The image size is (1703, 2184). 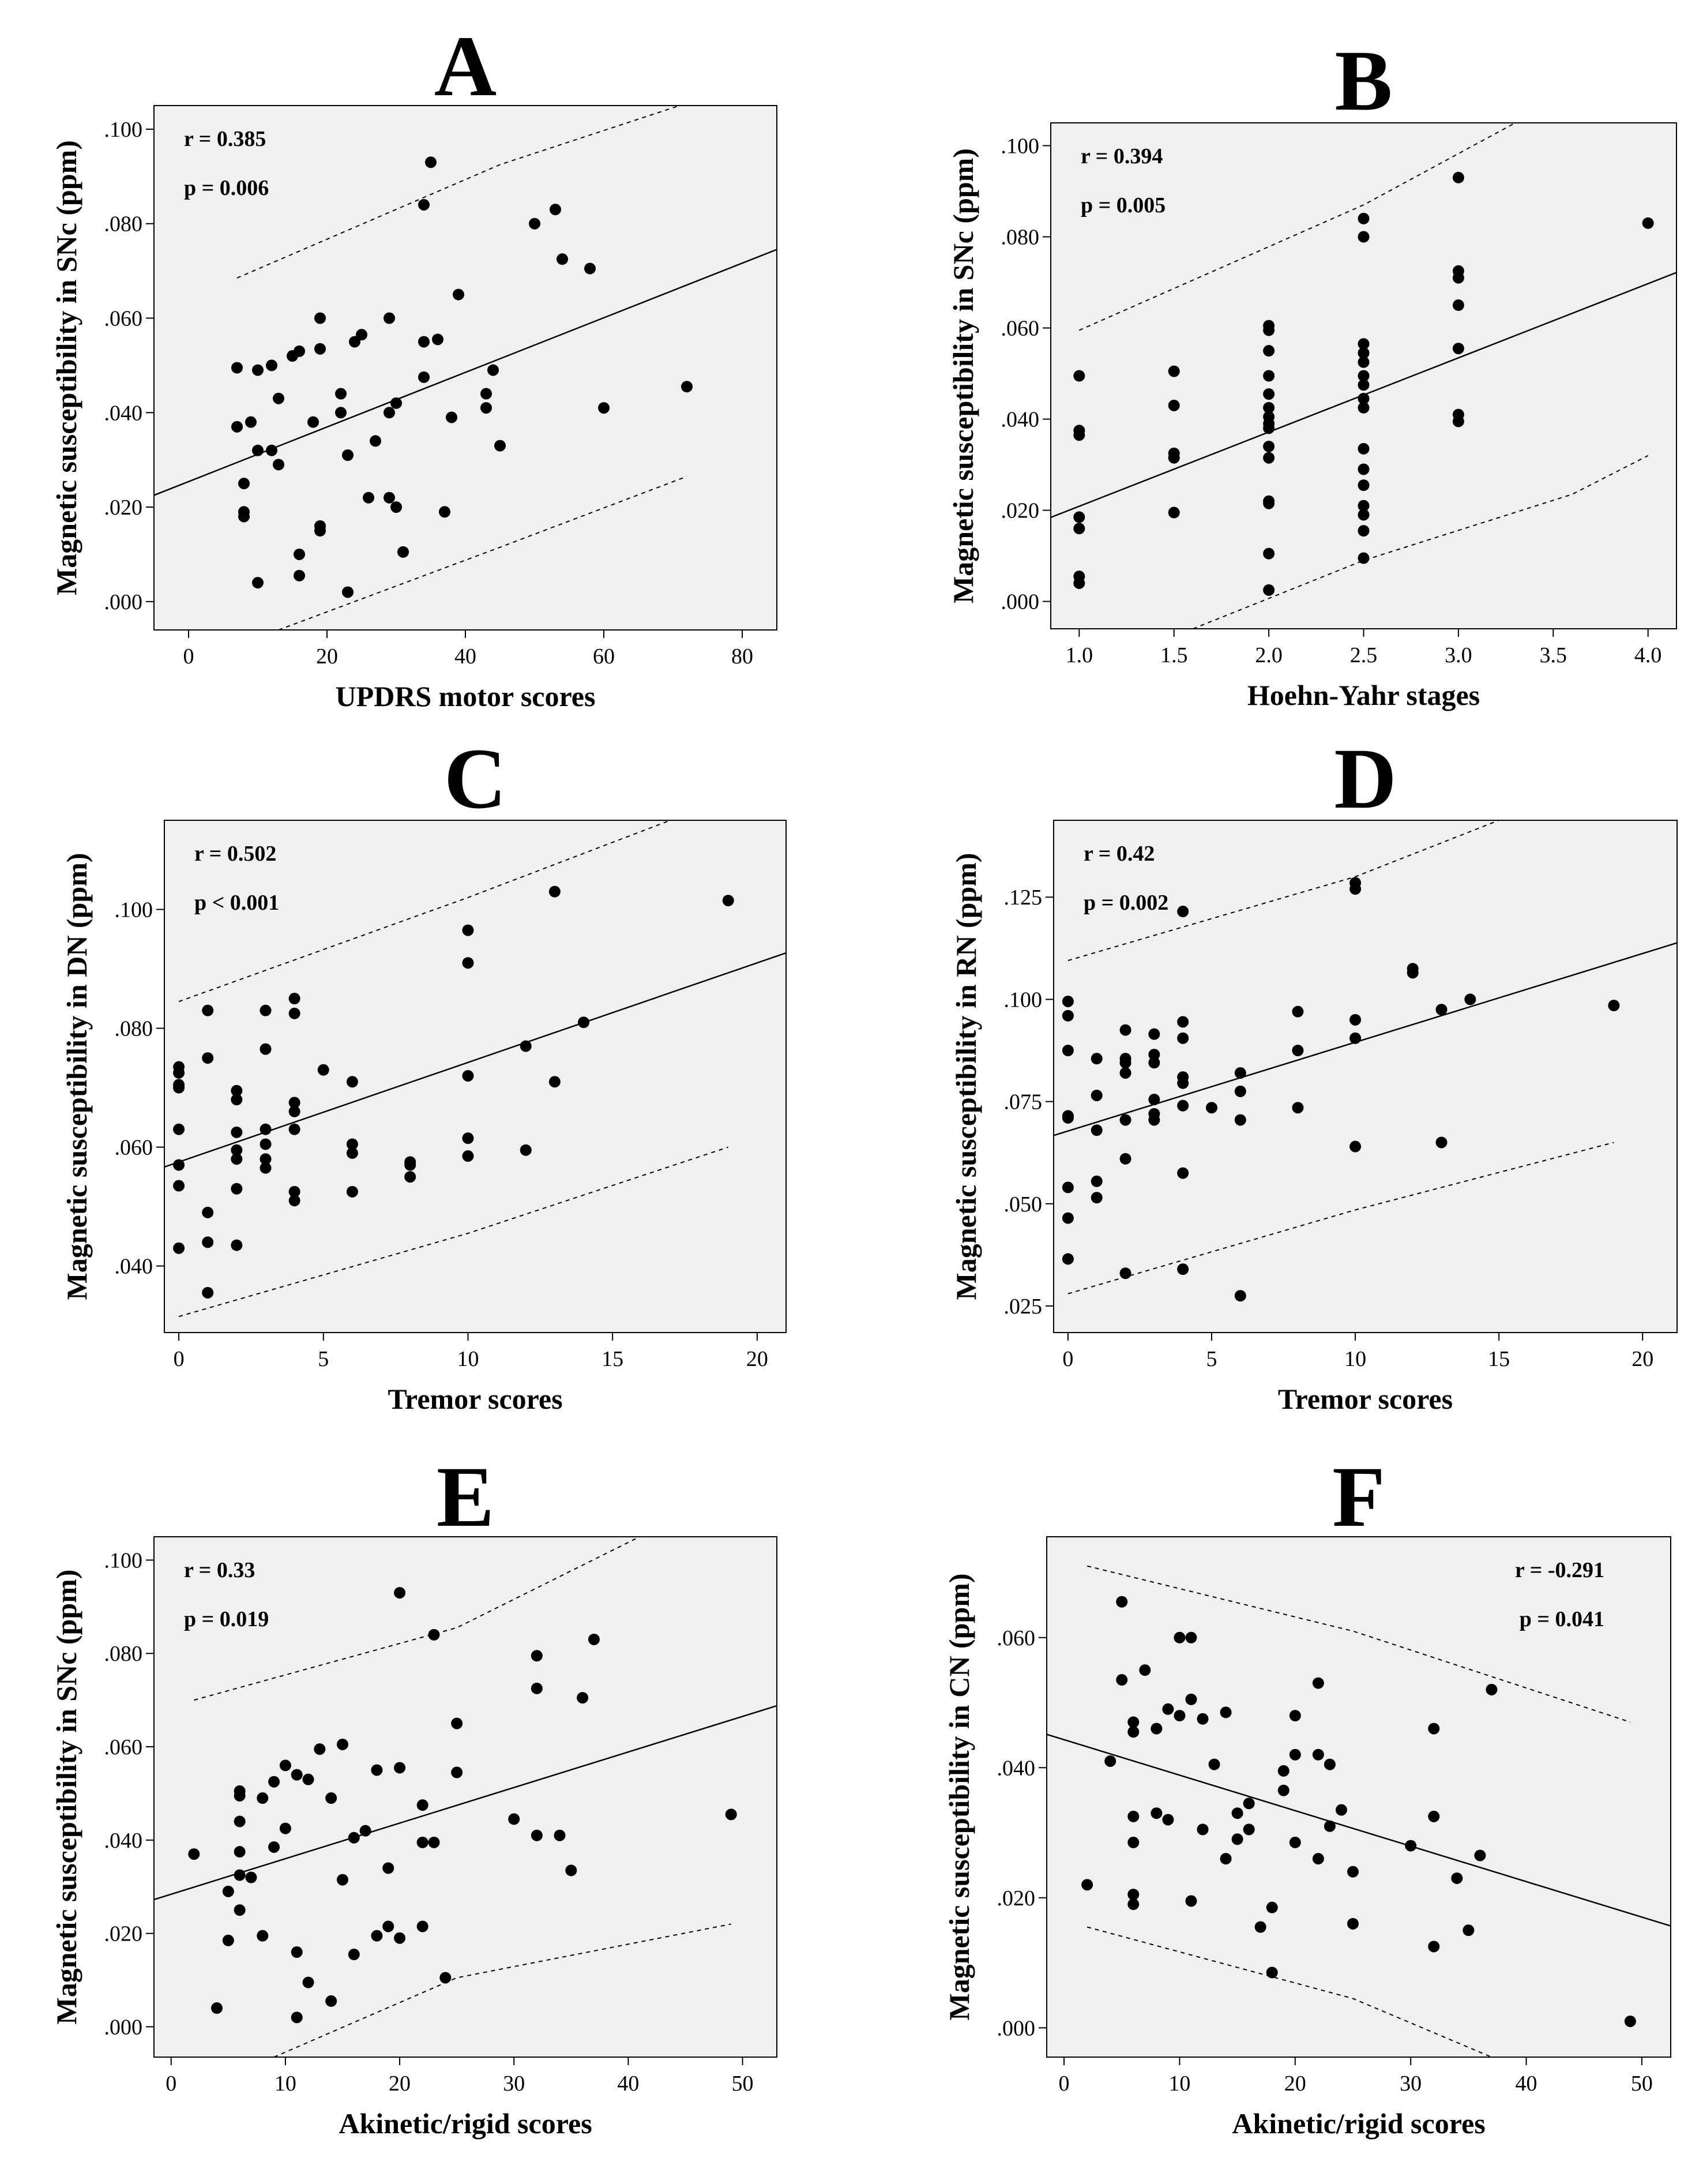 I want to click on x-tick-label: 2.5, so click(x=1364, y=655).